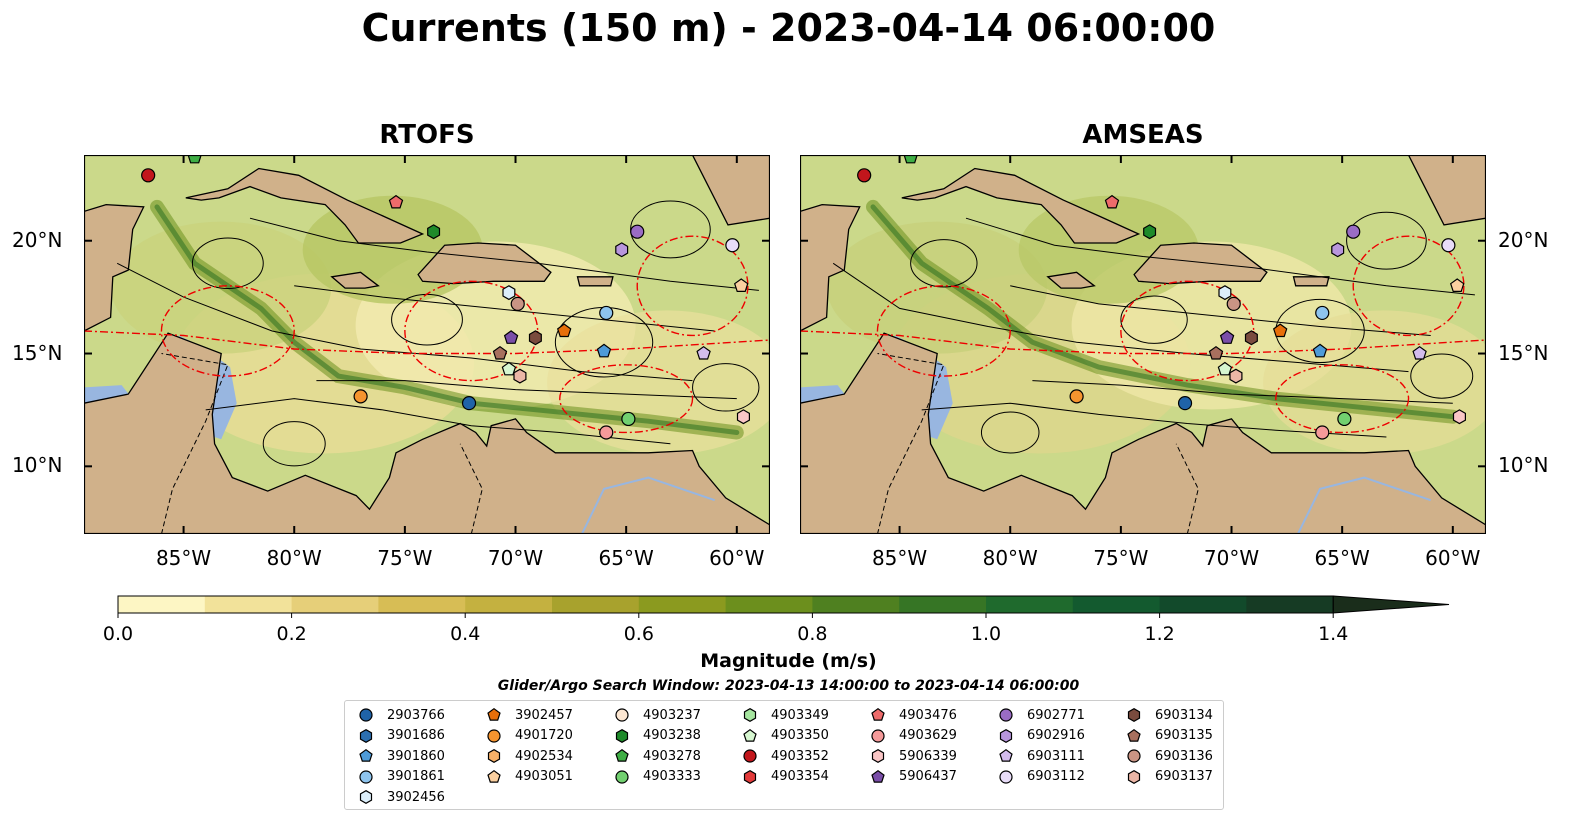 Image resolution: width=1577 pixels, height=827 pixels. I want to click on legend-item: 4903238, so click(657, 736).